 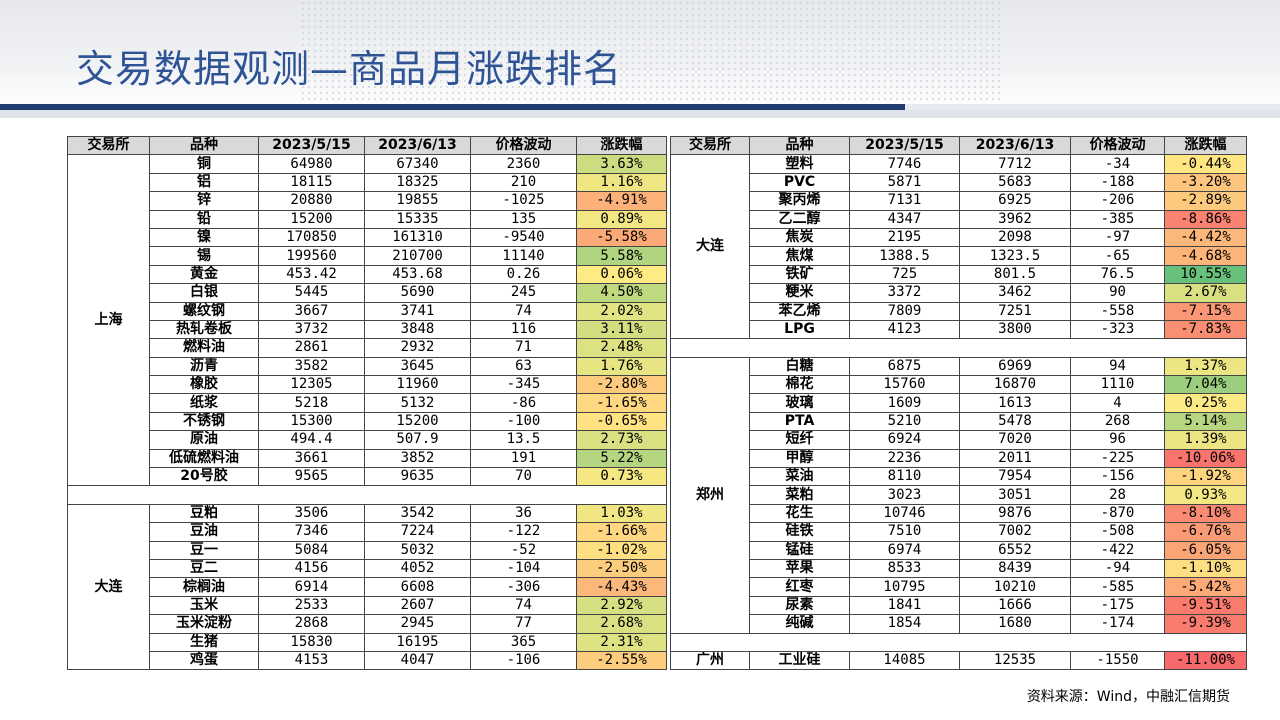 What do you see at coordinates (621, 624) in the screenshot?
I see `change-percent-cell: 2.68%` at bounding box center [621, 624].